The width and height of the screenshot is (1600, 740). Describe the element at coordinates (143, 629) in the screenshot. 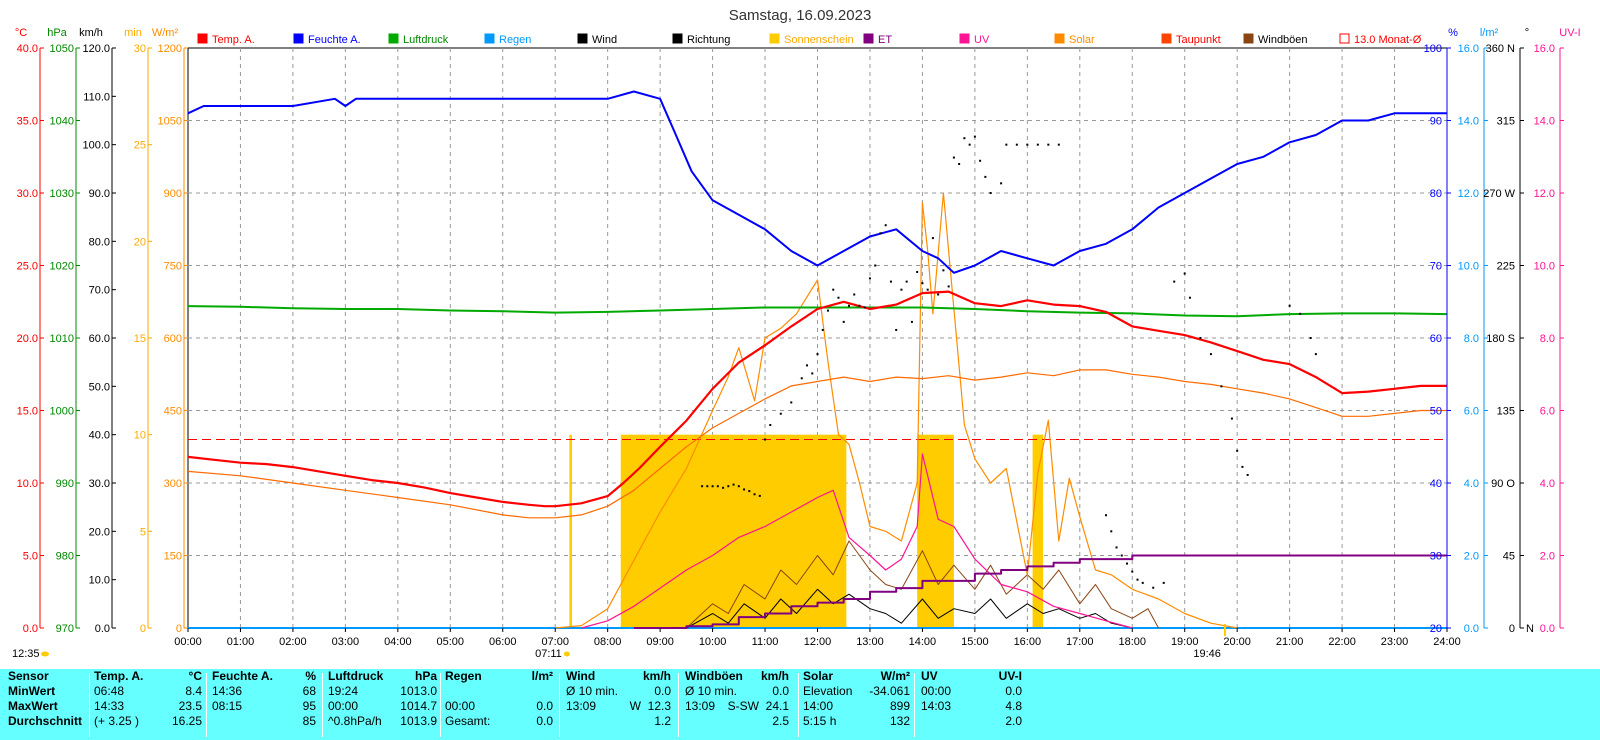

I see `axis-tick-label: 0` at that location.